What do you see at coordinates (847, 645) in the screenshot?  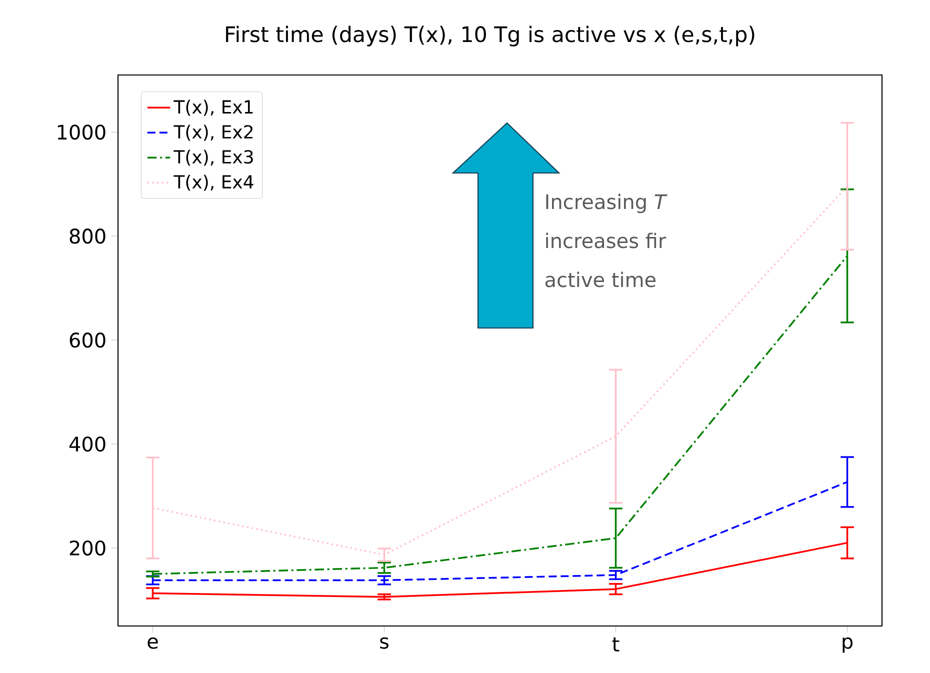 I see `x-tick-label: p` at bounding box center [847, 645].